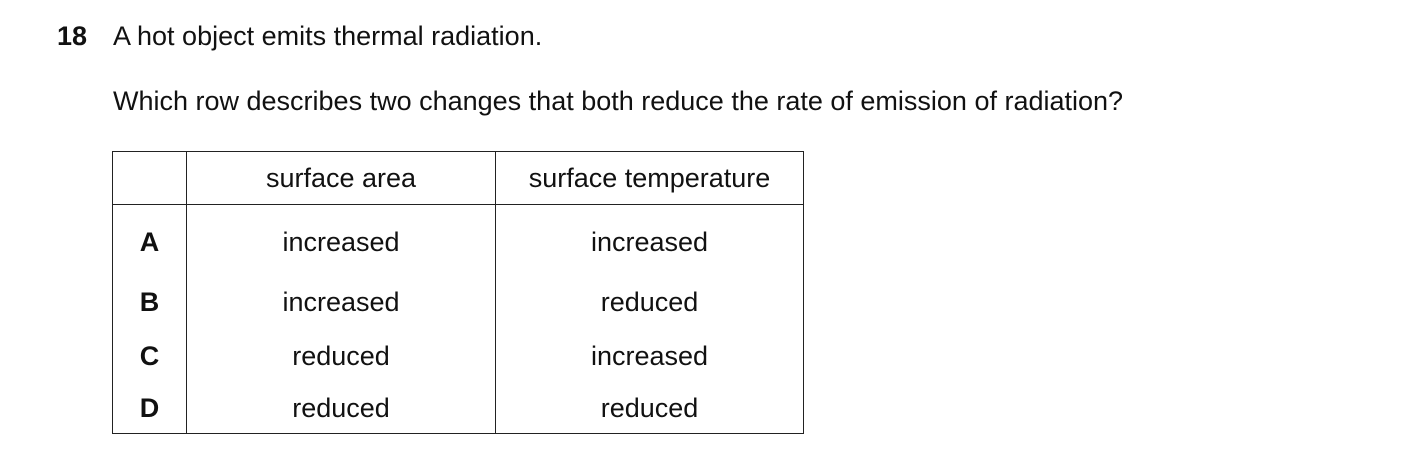 This screenshot has width=1403, height=470. What do you see at coordinates (341, 178) in the screenshot?
I see `header-surface-area: surface area` at bounding box center [341, 178].